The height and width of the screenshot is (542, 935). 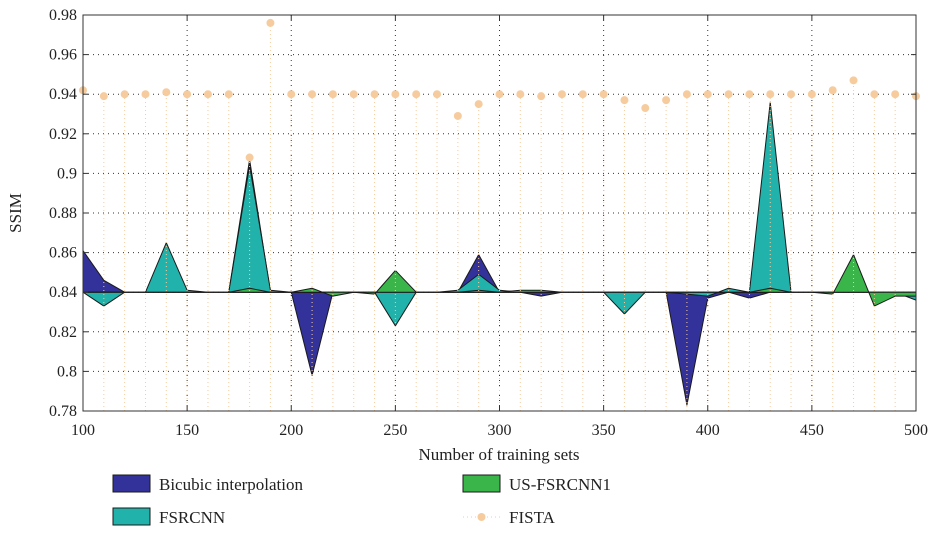 I want to click on legend-label-fista: FISTA, so click(x=532, y=517).